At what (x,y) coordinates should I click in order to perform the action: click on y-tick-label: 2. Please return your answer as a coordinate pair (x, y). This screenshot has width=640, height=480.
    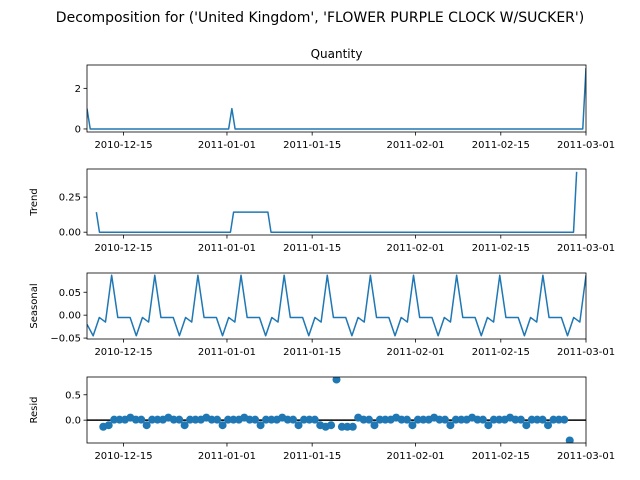
    Looking at the image, I should click on (78, 89).